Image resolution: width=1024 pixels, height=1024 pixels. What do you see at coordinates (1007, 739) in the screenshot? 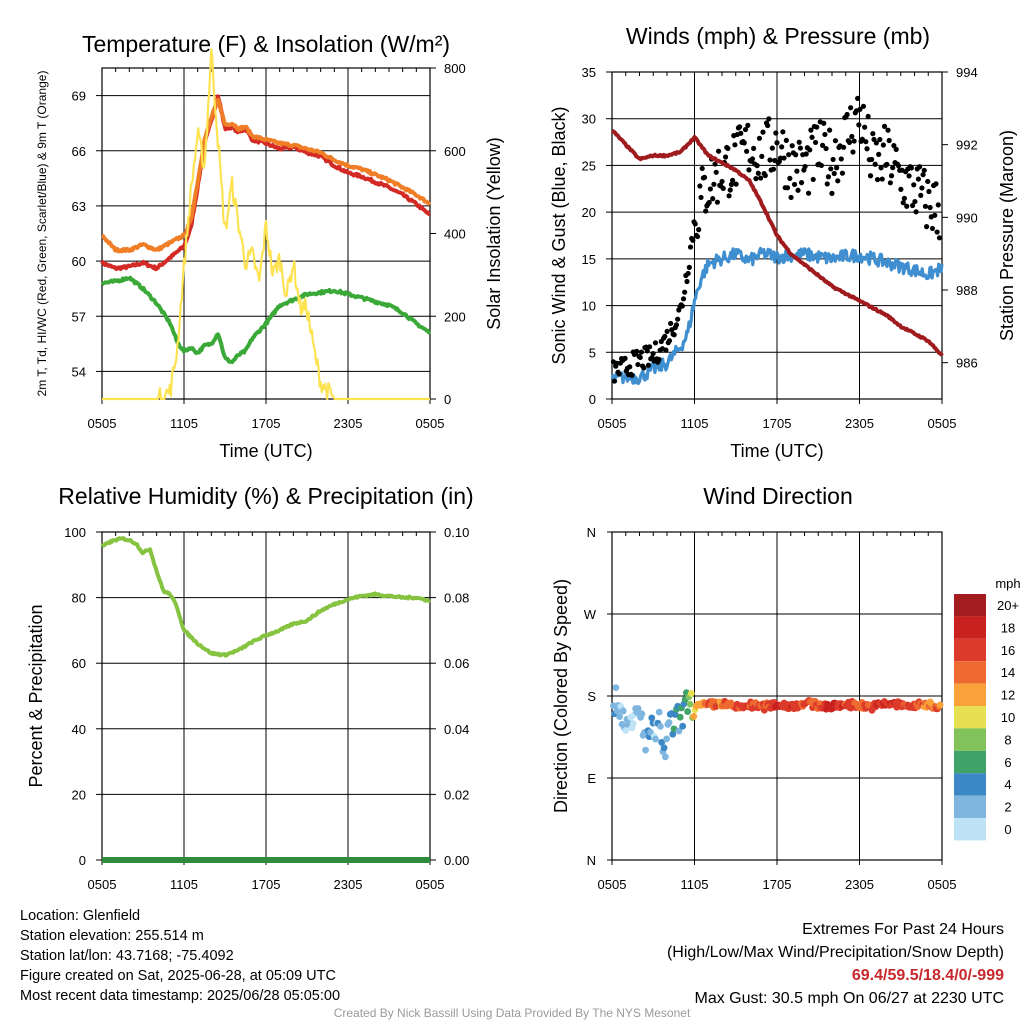
I see `colorbar-label: 8` at bounding box center [1007, 739].